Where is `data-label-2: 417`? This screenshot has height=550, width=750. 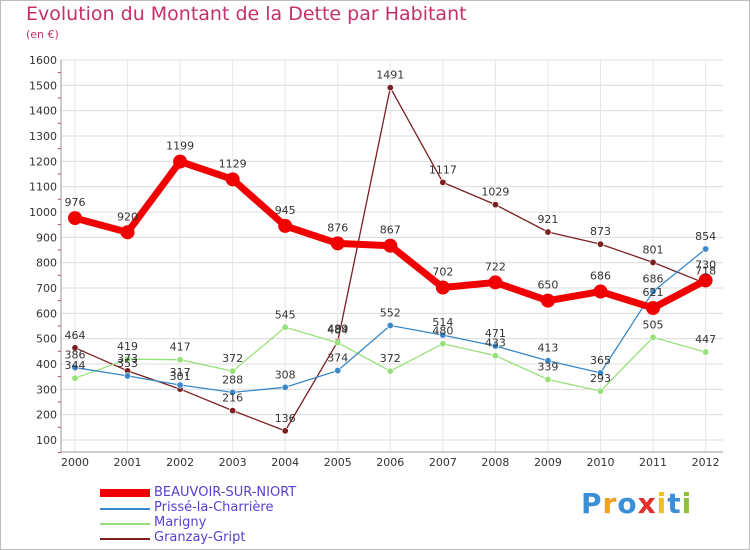
data-label-2: 417 is located at coordinates (180, 347).